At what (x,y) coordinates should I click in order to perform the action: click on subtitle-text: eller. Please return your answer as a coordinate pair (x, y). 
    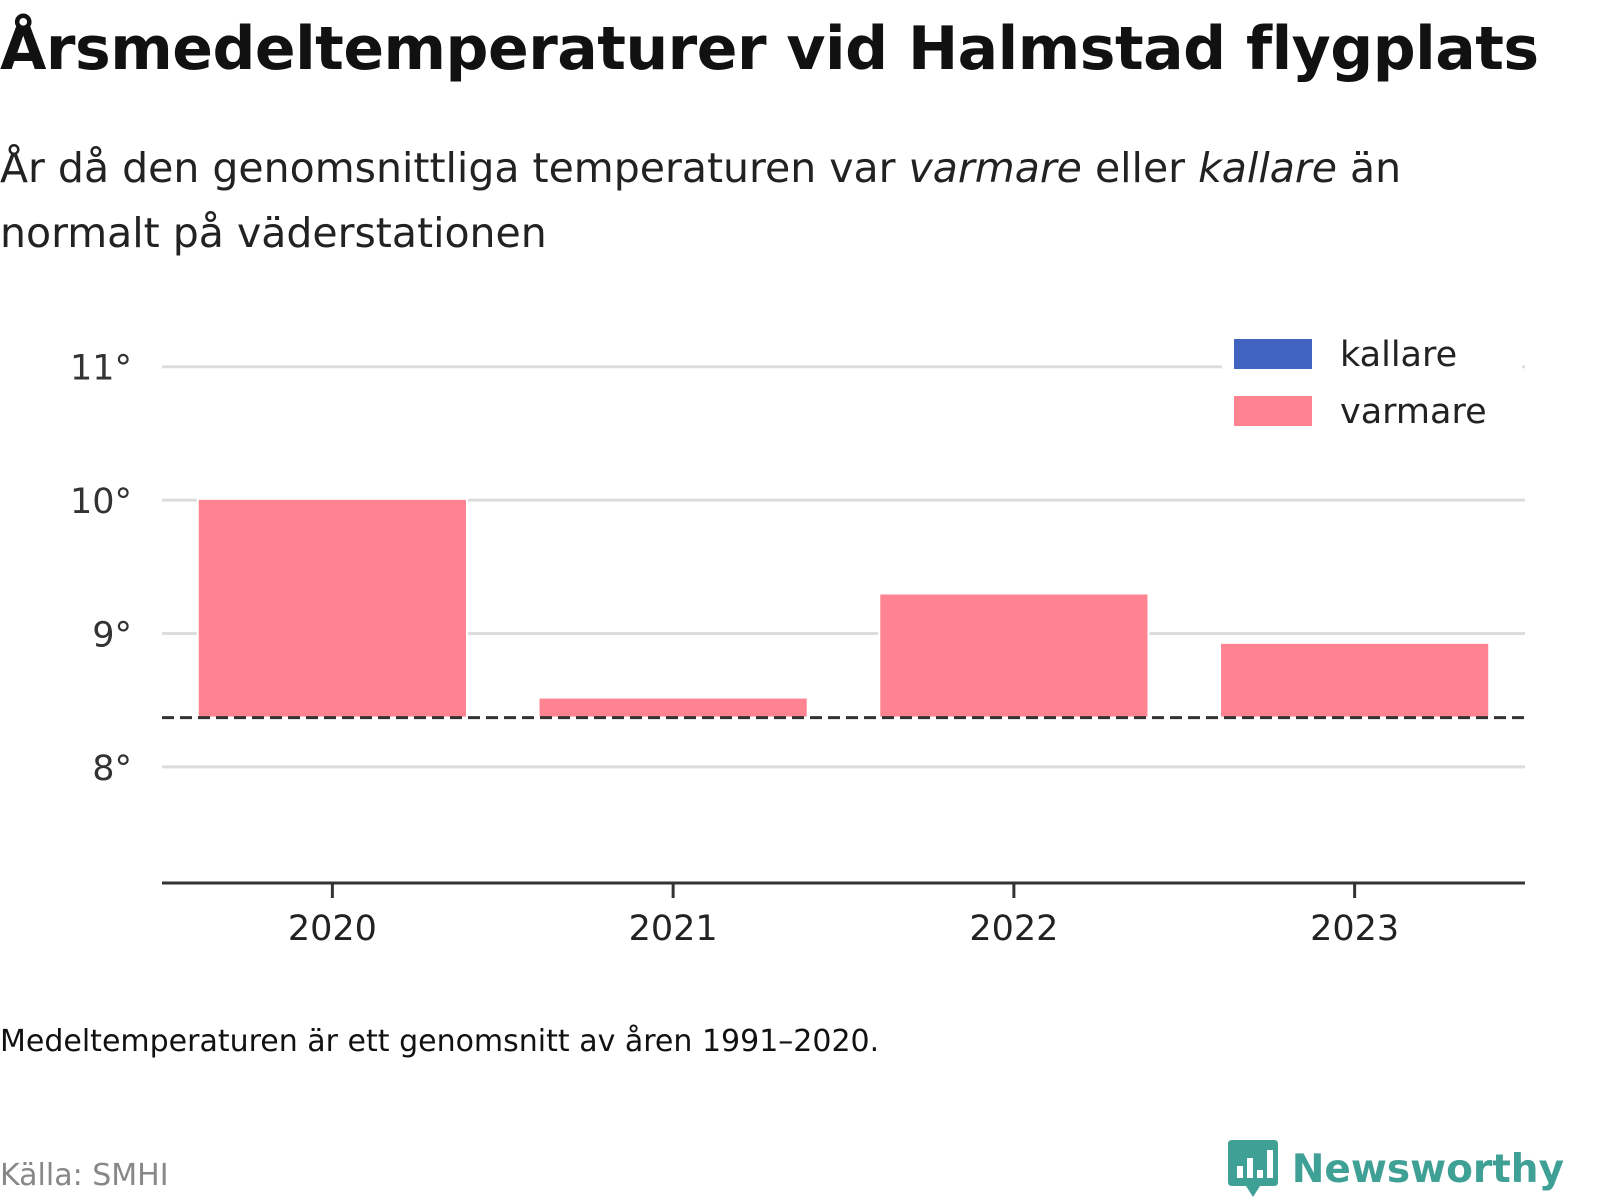
    Looking at the image, I should click on (1140, 168).